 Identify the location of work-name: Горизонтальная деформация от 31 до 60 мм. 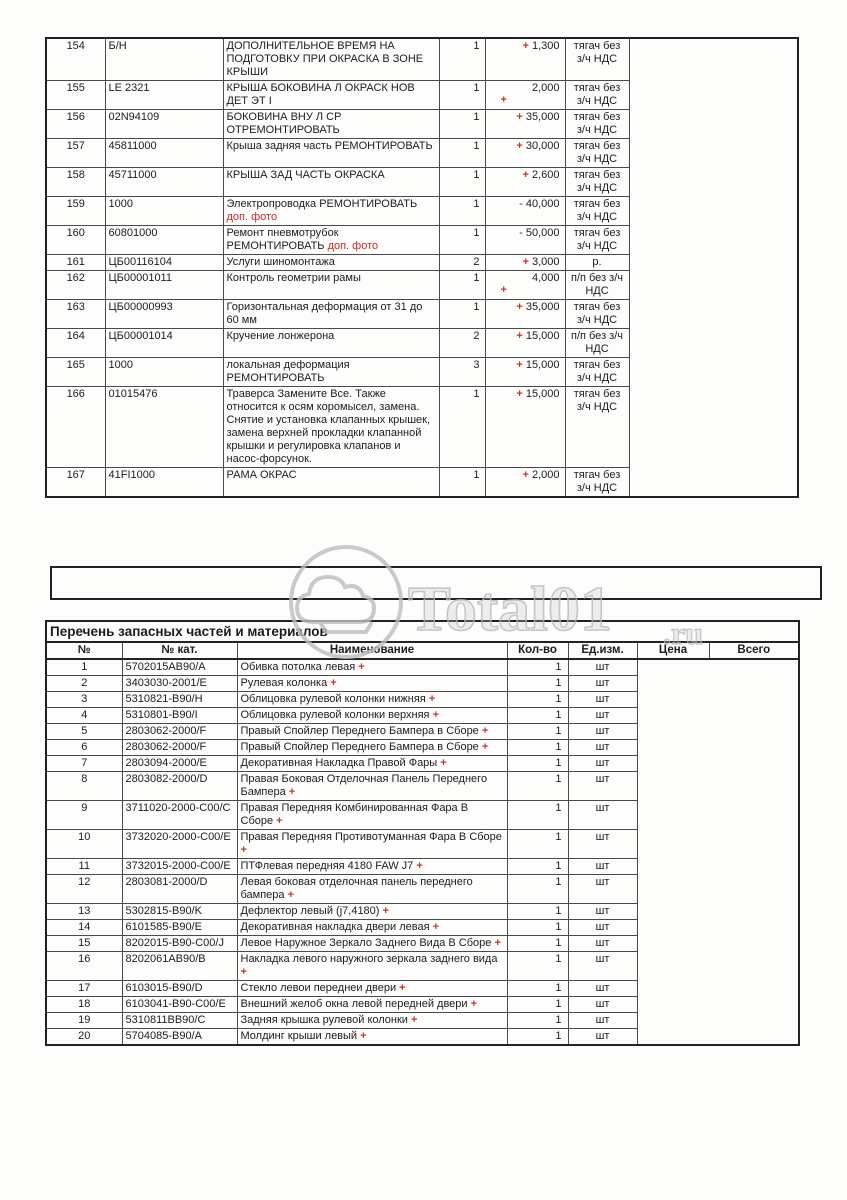
(331, 314).